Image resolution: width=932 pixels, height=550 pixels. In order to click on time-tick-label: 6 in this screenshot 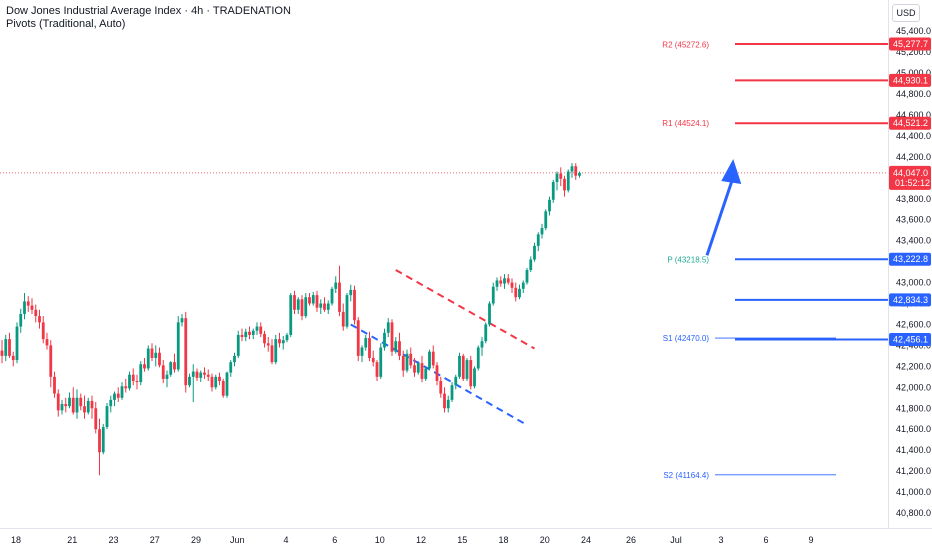, I will do `click(765, 540)`.